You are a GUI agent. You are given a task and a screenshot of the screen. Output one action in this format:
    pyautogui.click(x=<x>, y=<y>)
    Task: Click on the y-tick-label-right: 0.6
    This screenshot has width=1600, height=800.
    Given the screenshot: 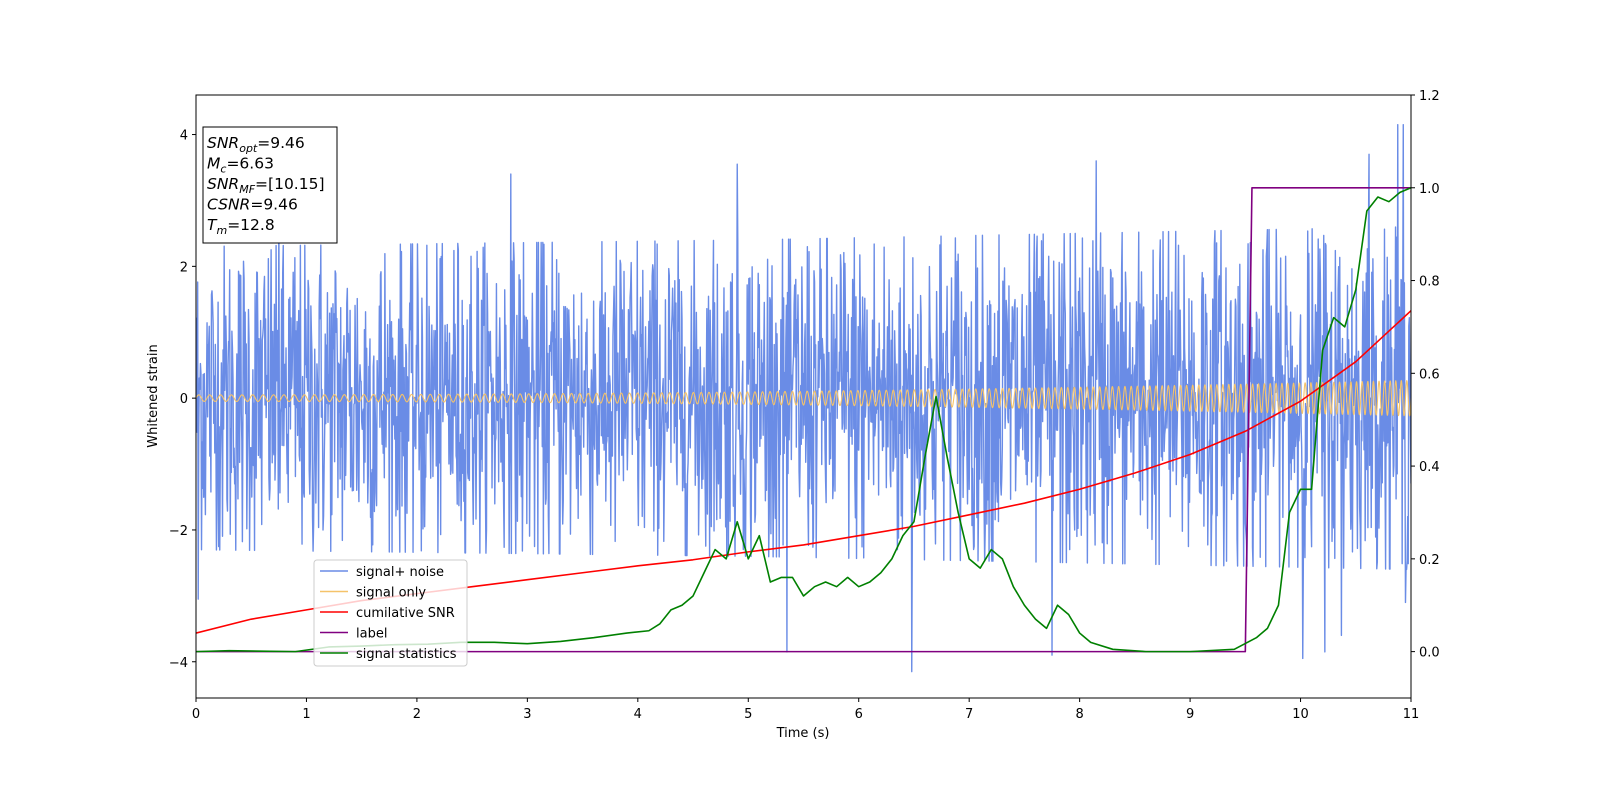 What is the action you would take?
    pyautogui.click(x=1429, y=374)
    